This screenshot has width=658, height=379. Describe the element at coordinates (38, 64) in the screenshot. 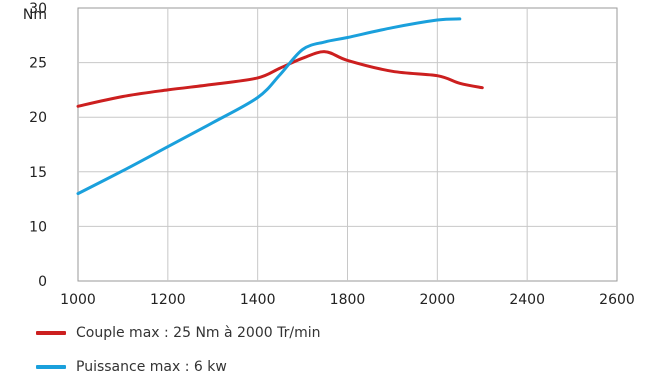

I see `y-tick-label: 25` at that location.